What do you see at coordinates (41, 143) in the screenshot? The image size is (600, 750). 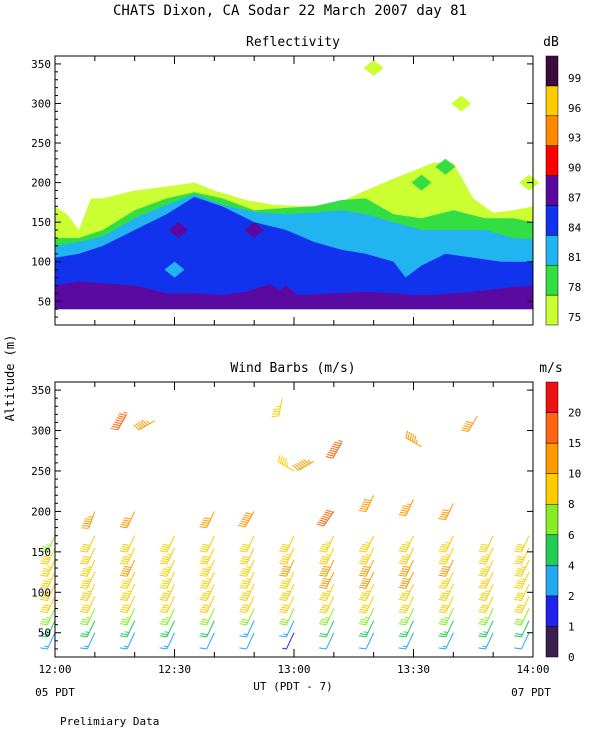 I see `reflectivity-ytick-label: 250` at bounding box center [41, 143].